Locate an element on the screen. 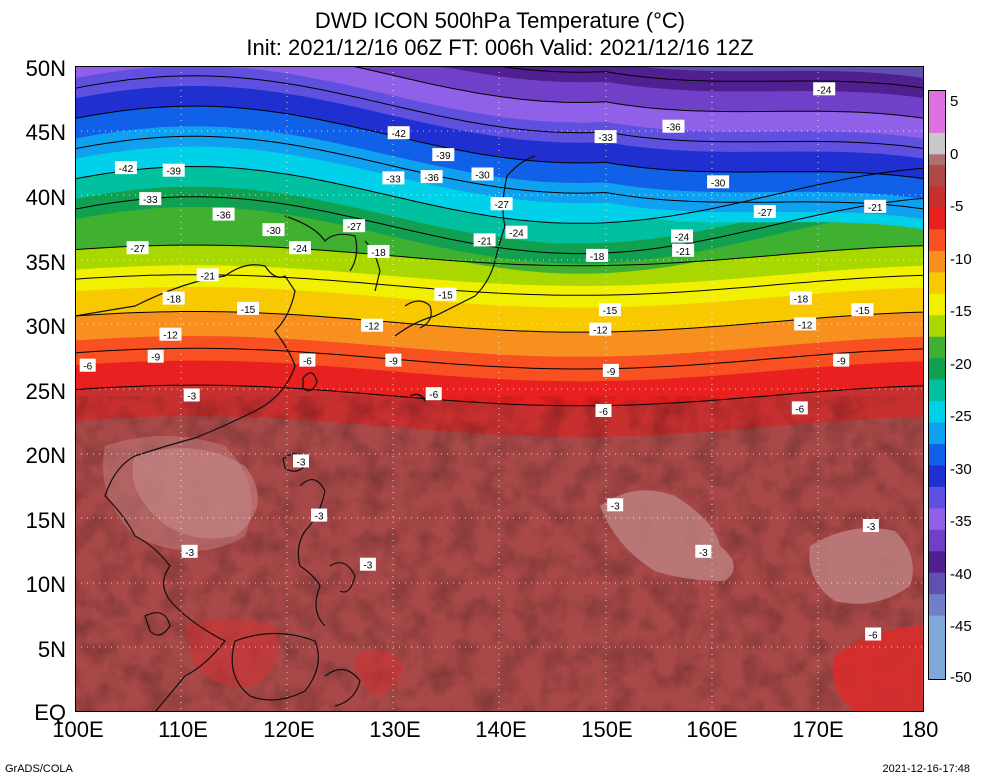 Image resolution: width=1000 pixels, height=779 pixels. colorbar-label: -30 is located at coordinates (961, 469).